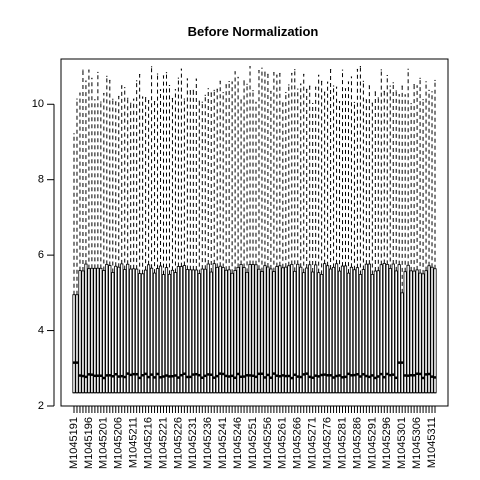  Describe the element at coordinates (390, 239) in the screenshot. I see `box-M1045297` at that location.